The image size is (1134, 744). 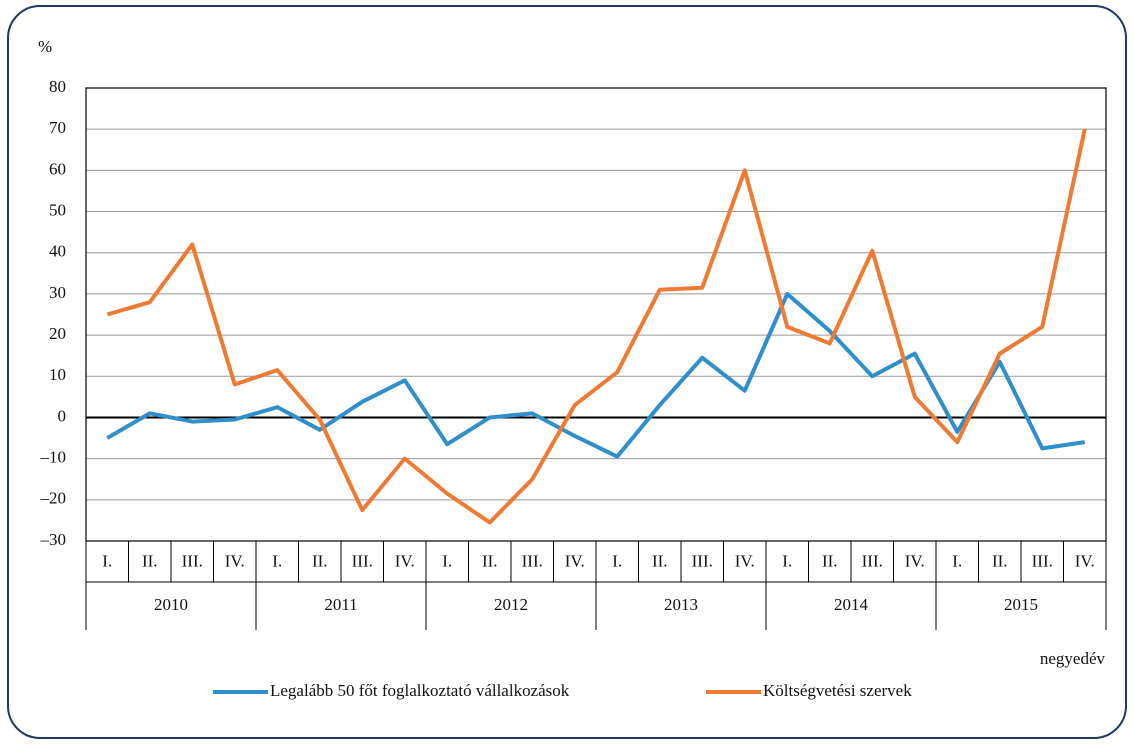 I want to click on y-tick-label: 20, so click(x=57, y=333).